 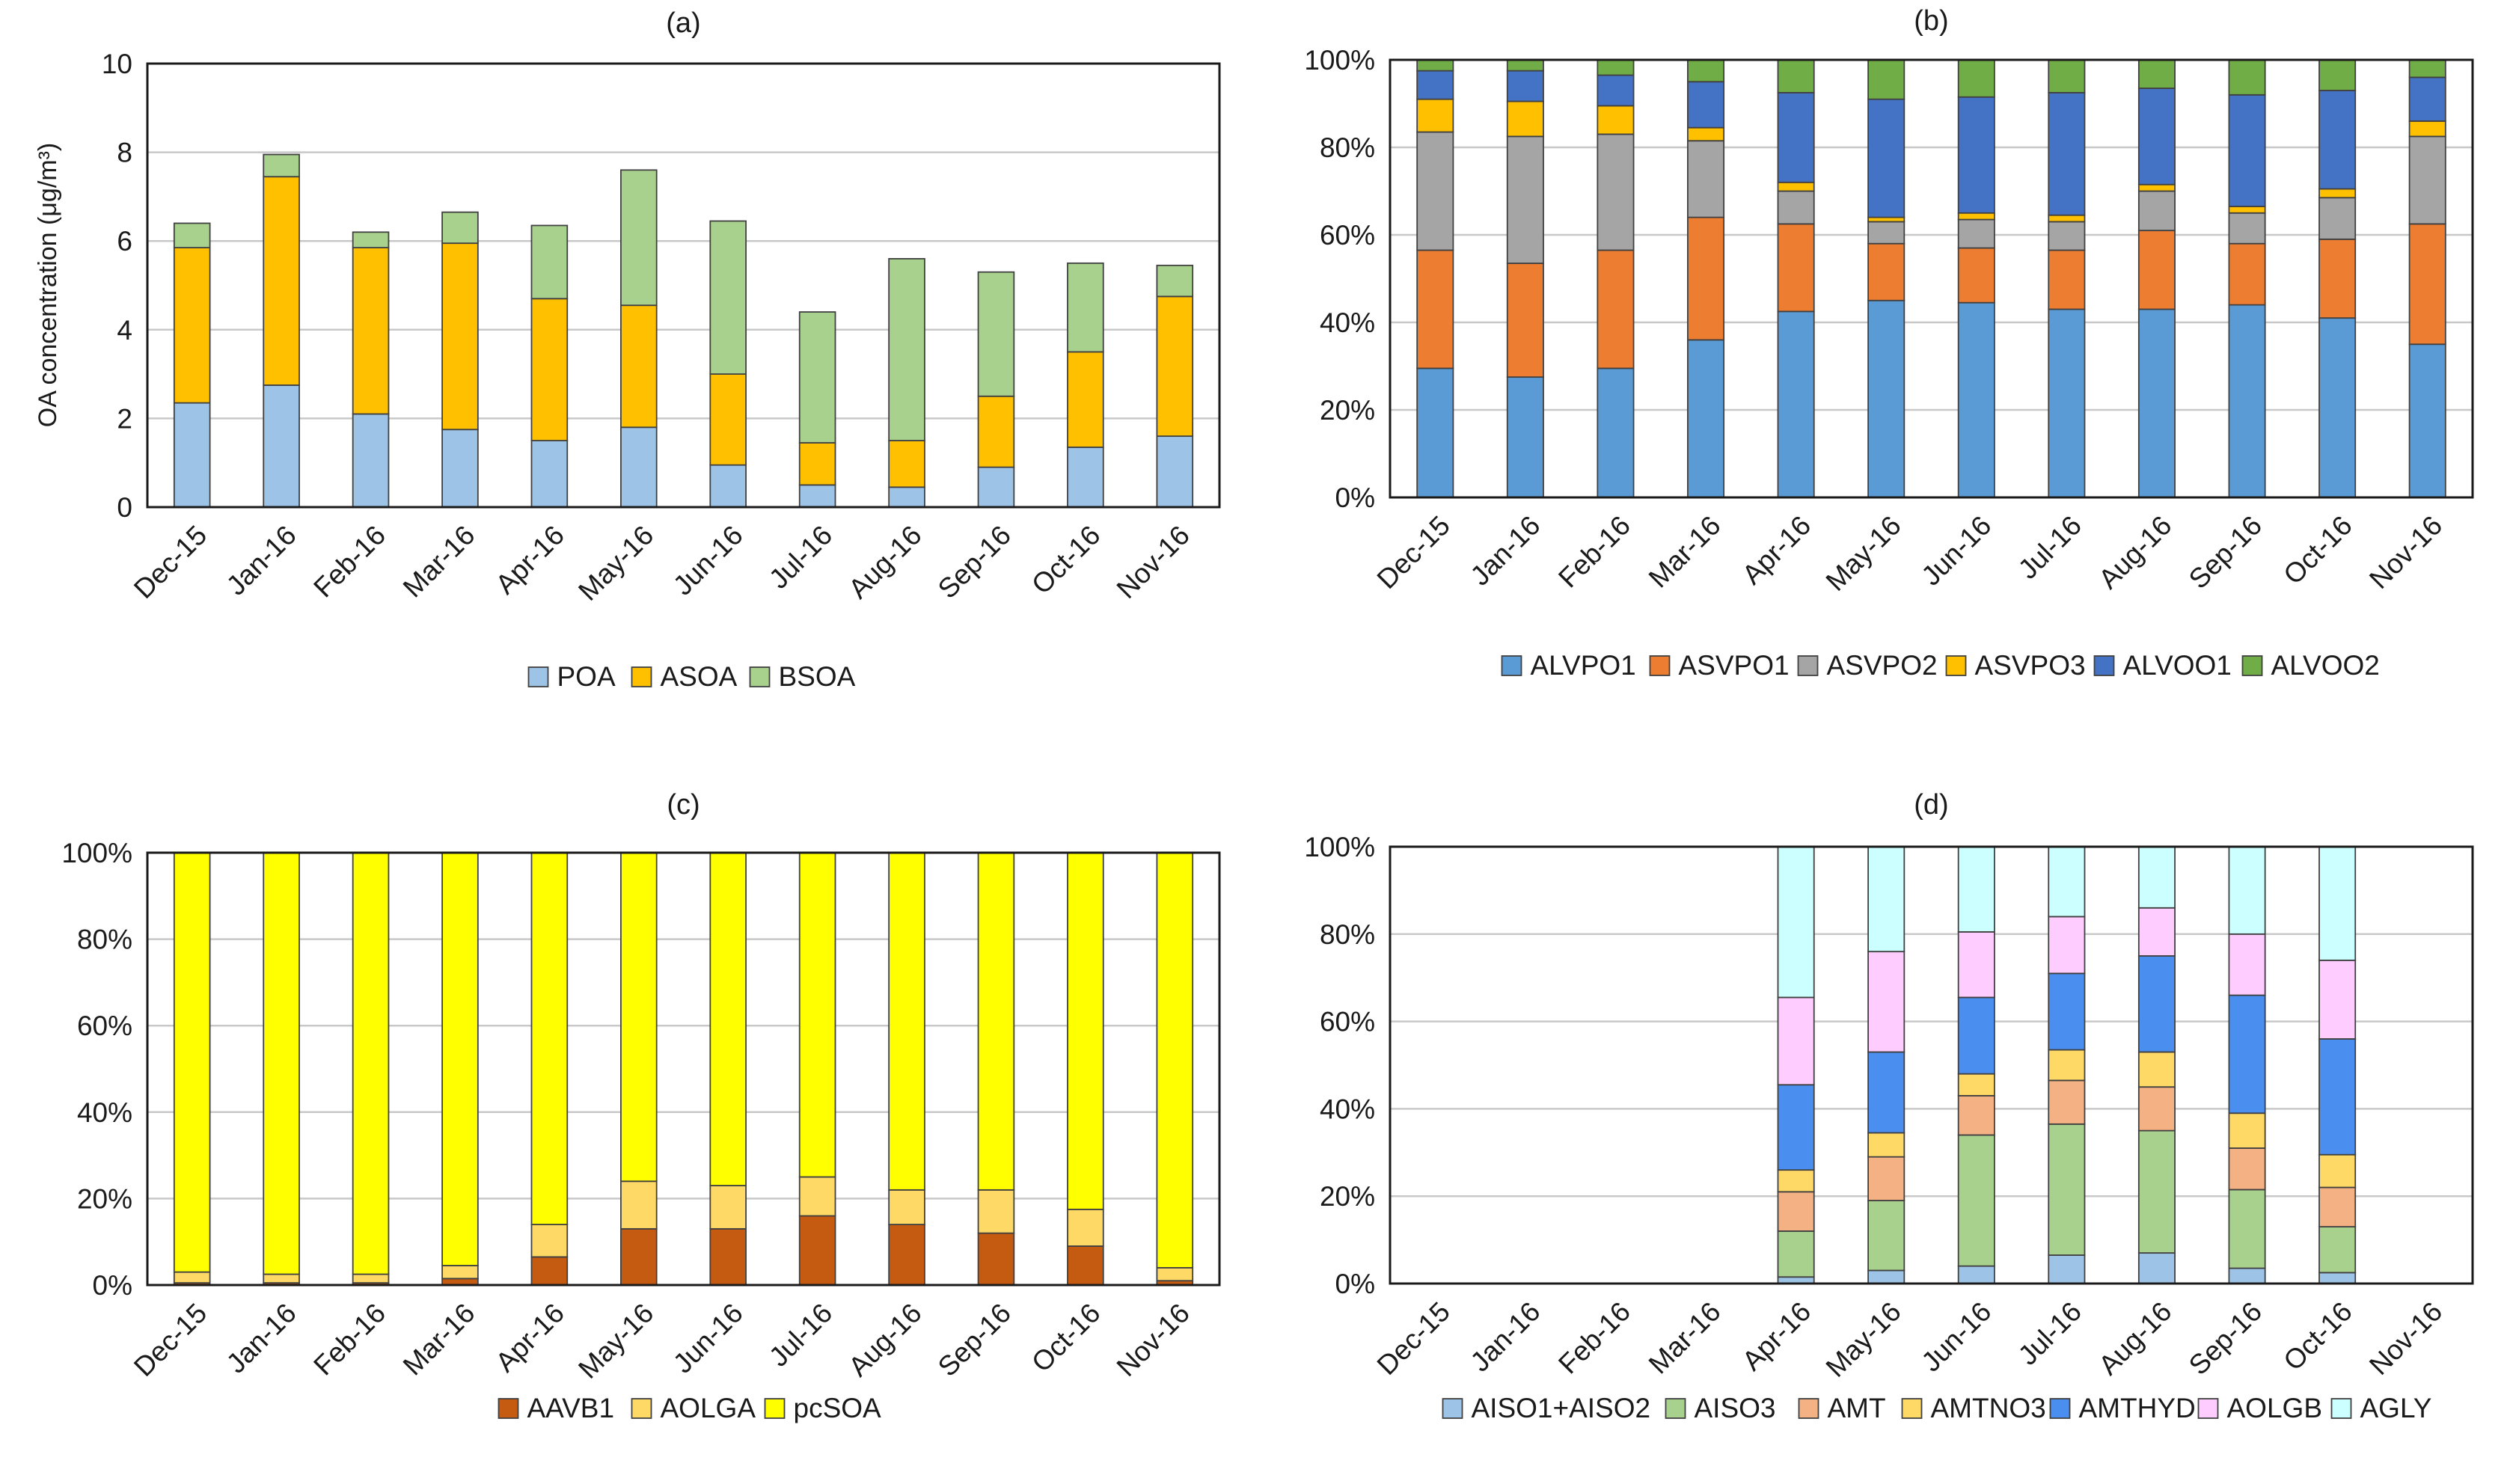 I want to click on x-tick-label: Mar-16, so click(x=1685, y=1338).